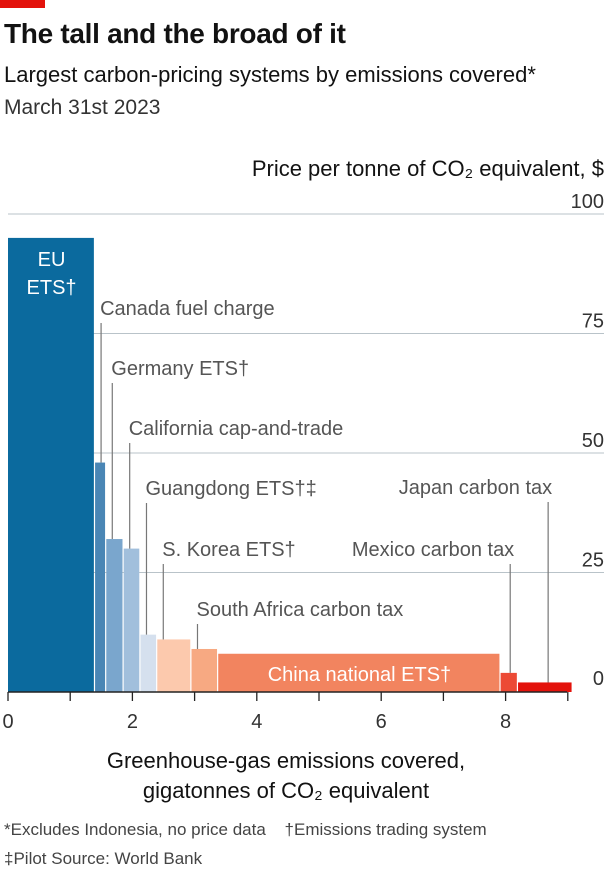  I want to click on y-ticks: 0 25 50 75 100, so click(587, 440).